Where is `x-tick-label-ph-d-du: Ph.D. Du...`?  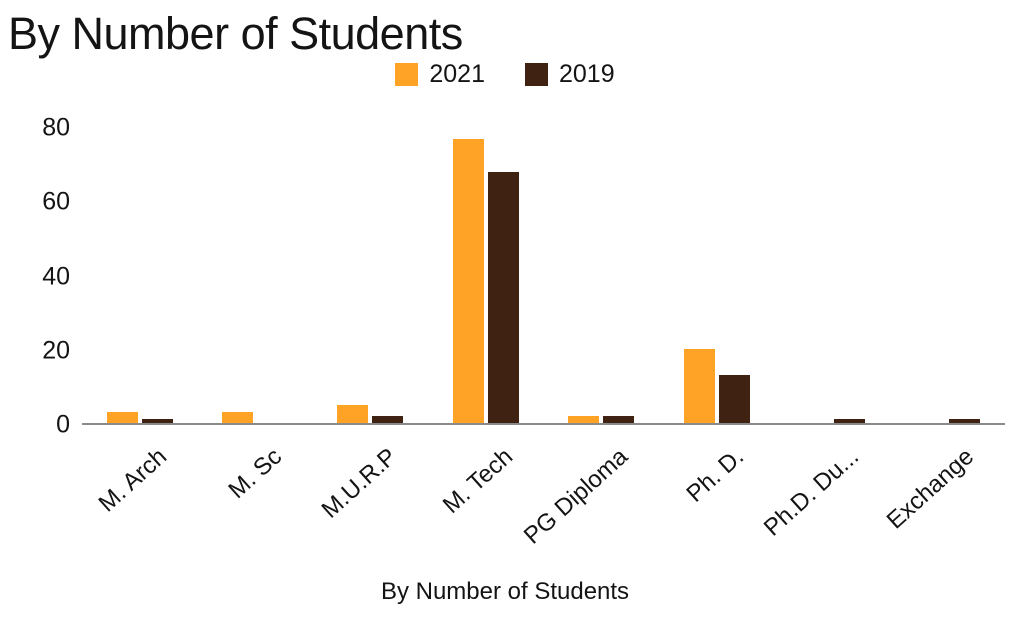 x-tick-label-ph-d-du: Ph.D. Du... is located at coordinates (811, 492).